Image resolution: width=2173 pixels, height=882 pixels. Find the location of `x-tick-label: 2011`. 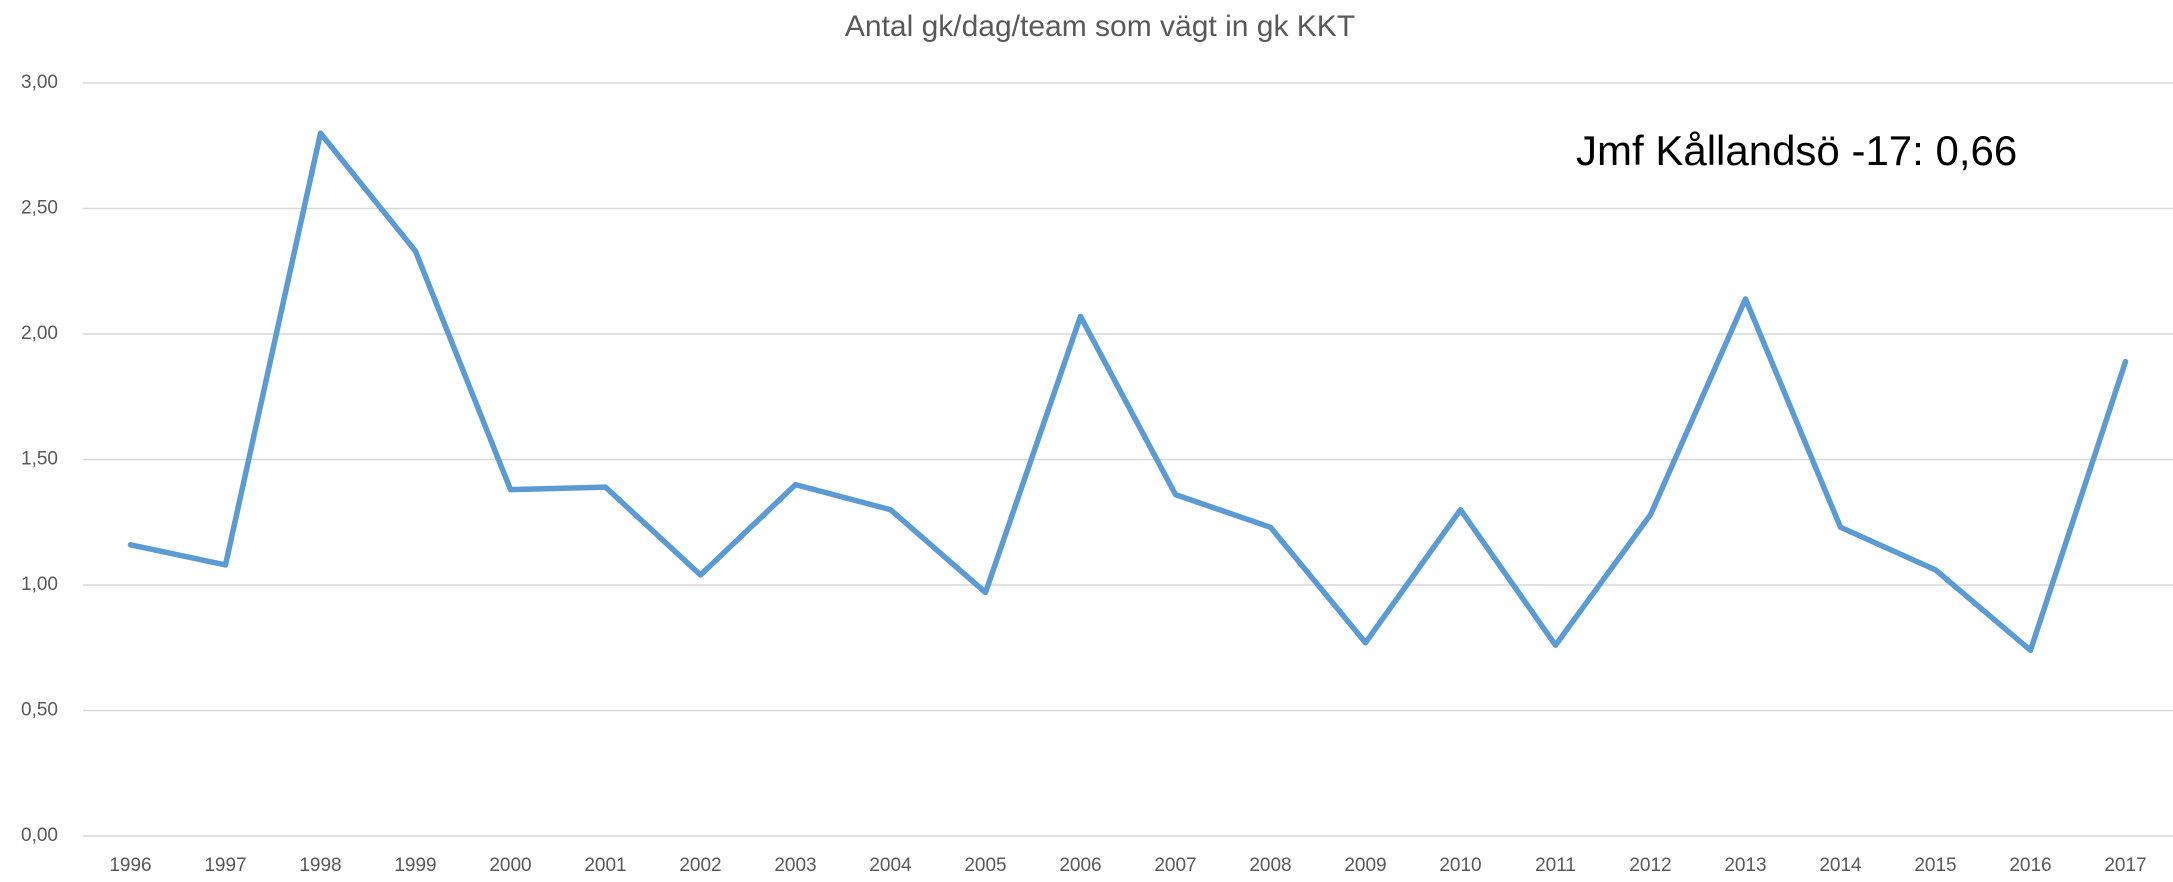

x-tick-label: 2011 is located at coordinates (1555, 865).